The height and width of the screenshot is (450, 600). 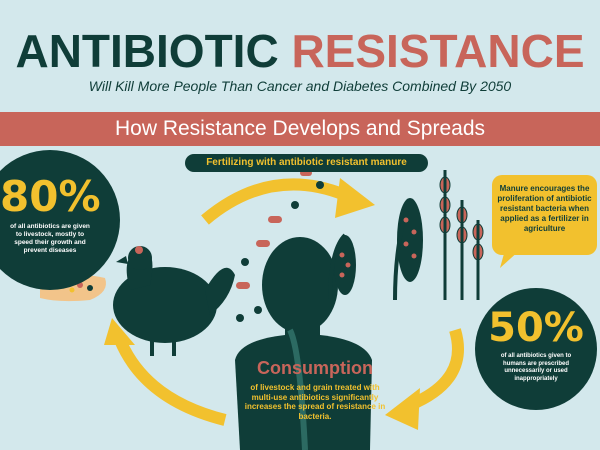 What do you see at coordinates (50, 196) in the screenshot?
I see `stat-livestock-value: 80%` at bounding box center [50, 196].